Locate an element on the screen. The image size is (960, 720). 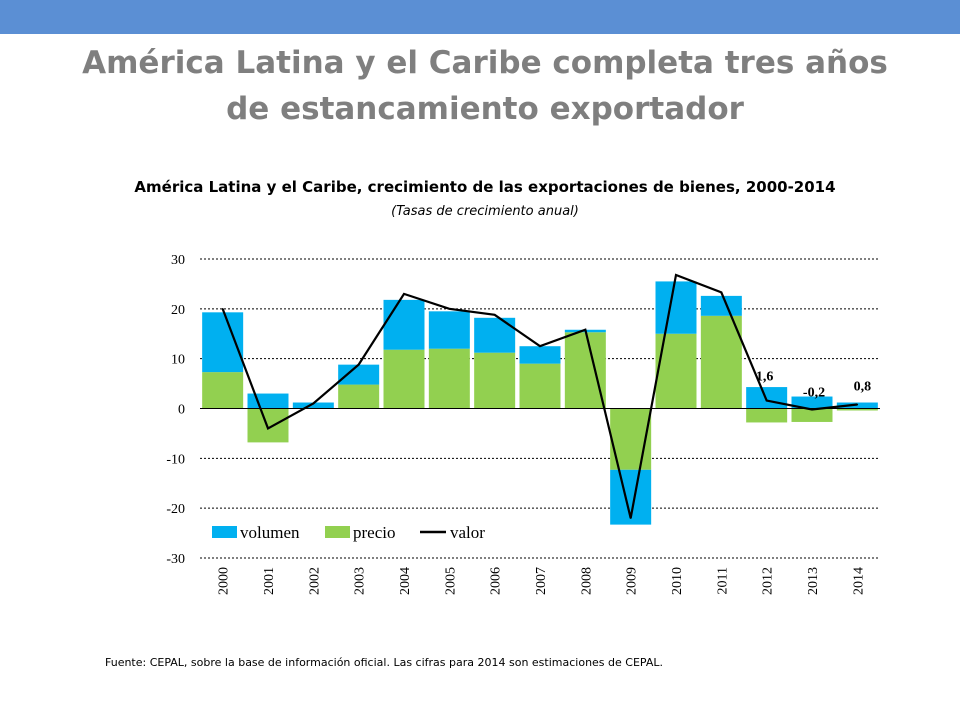
bar-volumen-2007 is located at coordinates (540, 355).